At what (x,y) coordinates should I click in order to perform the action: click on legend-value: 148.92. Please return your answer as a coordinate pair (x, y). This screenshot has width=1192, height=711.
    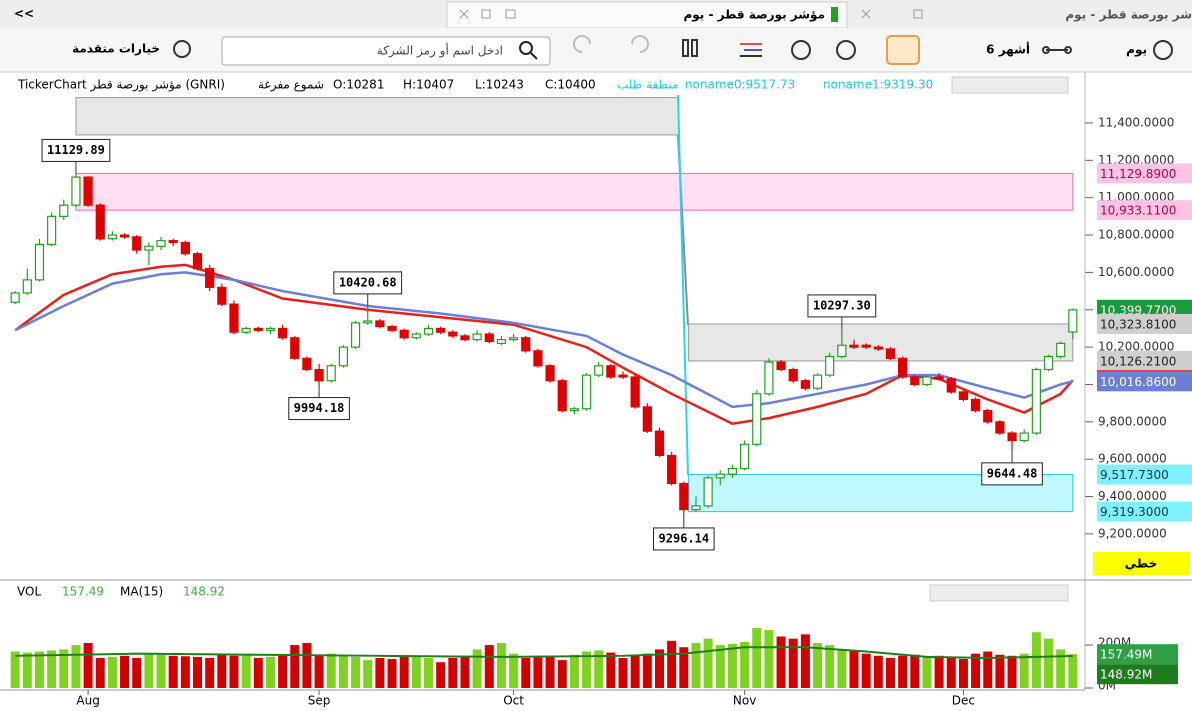
    Looking at the image, I should click on (204, 592).